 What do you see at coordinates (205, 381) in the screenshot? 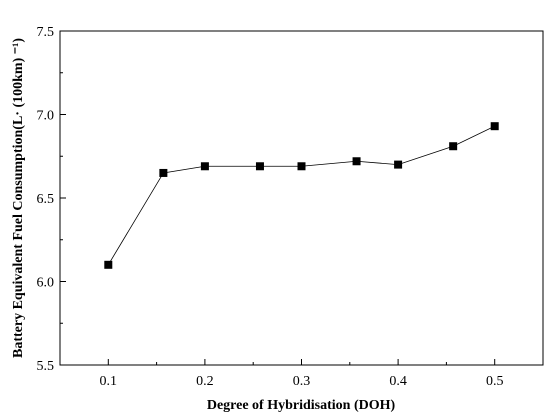
I see `x-tick-label: 0.2` at bounding box center [205, 381].